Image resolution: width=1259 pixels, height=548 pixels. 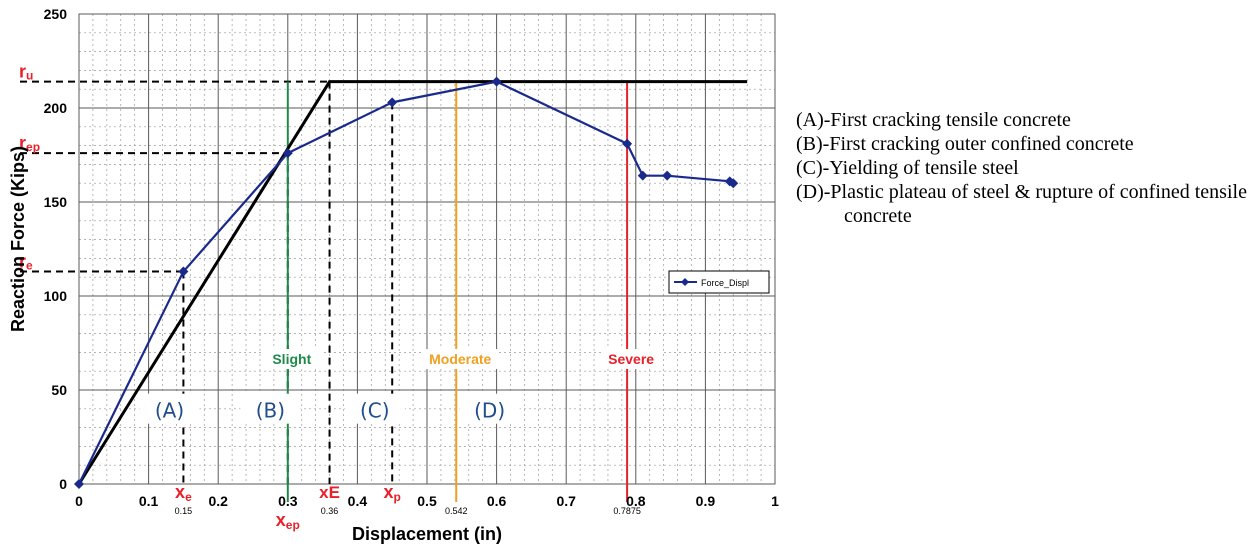 I want to click on note-c: (C)-Yielding of tensile steel, so click(x=907, y=168).